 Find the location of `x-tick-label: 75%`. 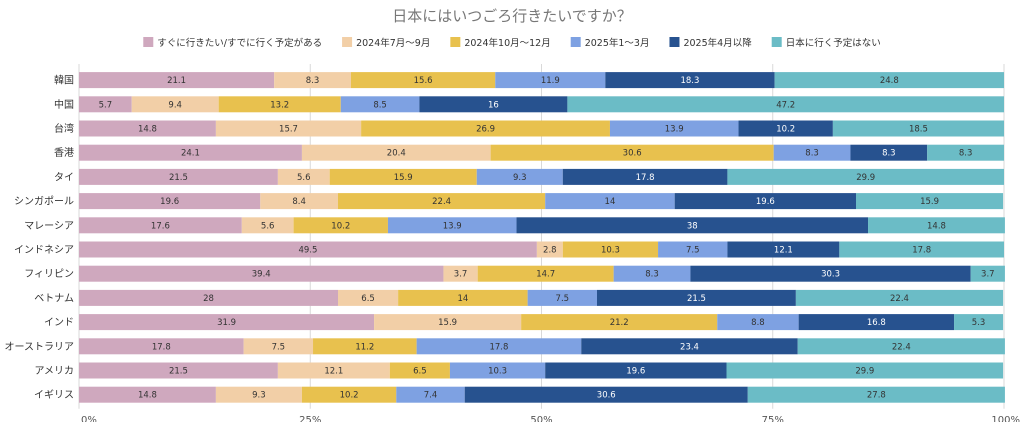

x-tick-label: 75% is located at coordinates (773, 418).